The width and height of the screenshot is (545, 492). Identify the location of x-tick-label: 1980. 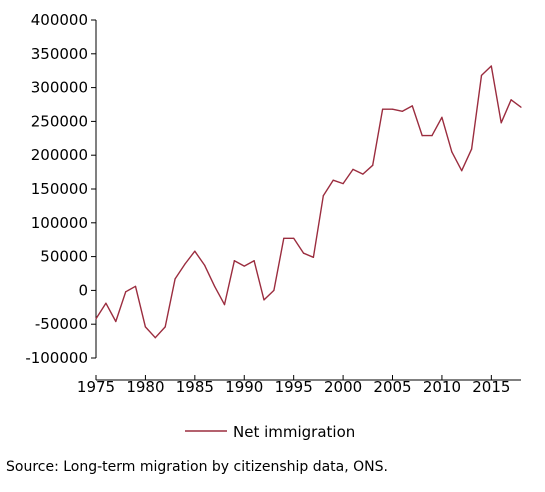
(145, 387).